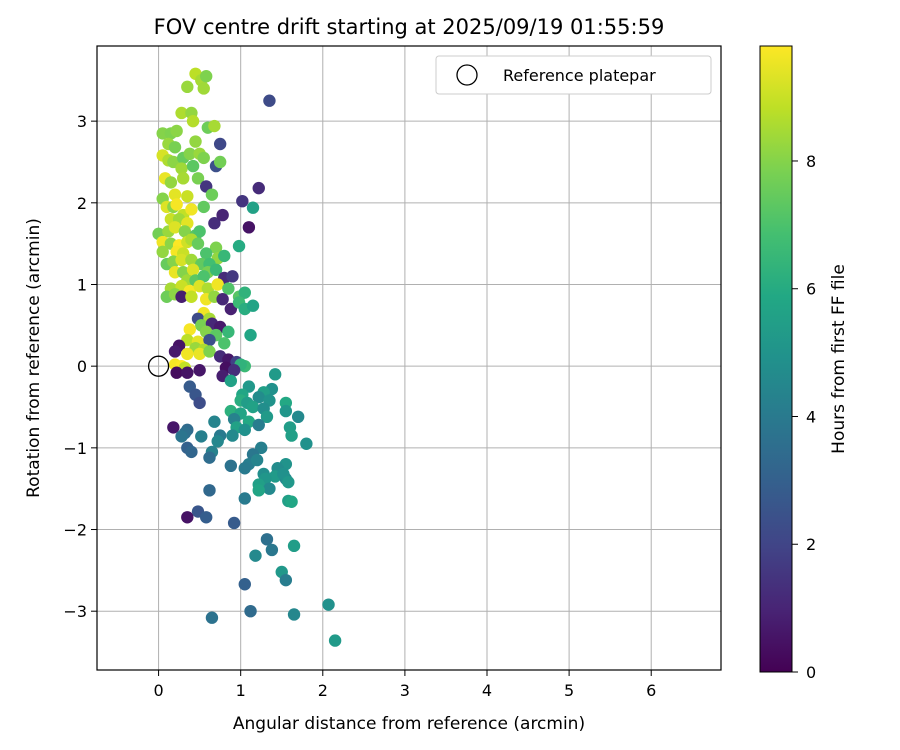  Describe the element at coordinates (579, 75) in the screenshot. I see `legend-label: Reference platepar` at that location.